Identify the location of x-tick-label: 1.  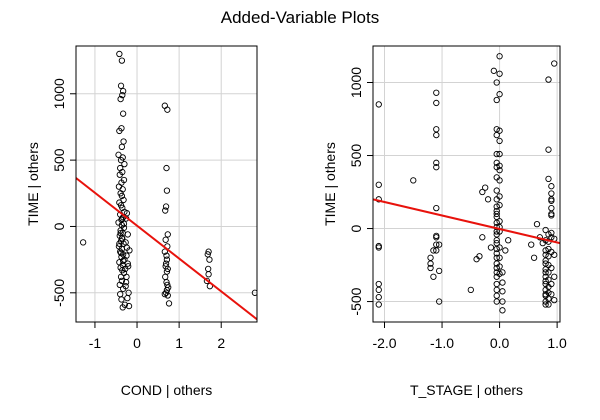
(179, 343).